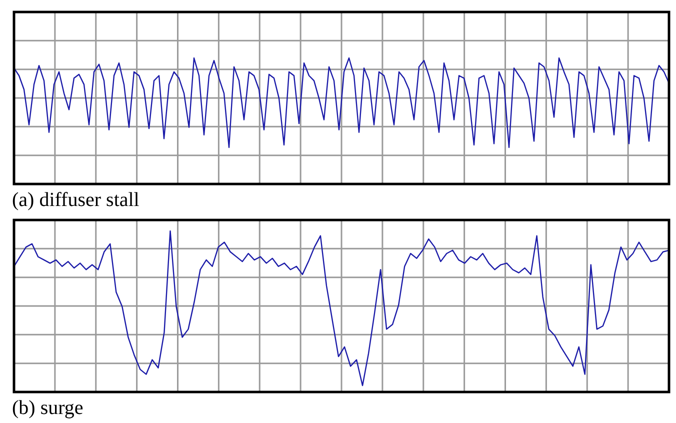 This screenshot has height=423, width=676. I want to click on text: (a) diffuser stall, so click(75, 200).